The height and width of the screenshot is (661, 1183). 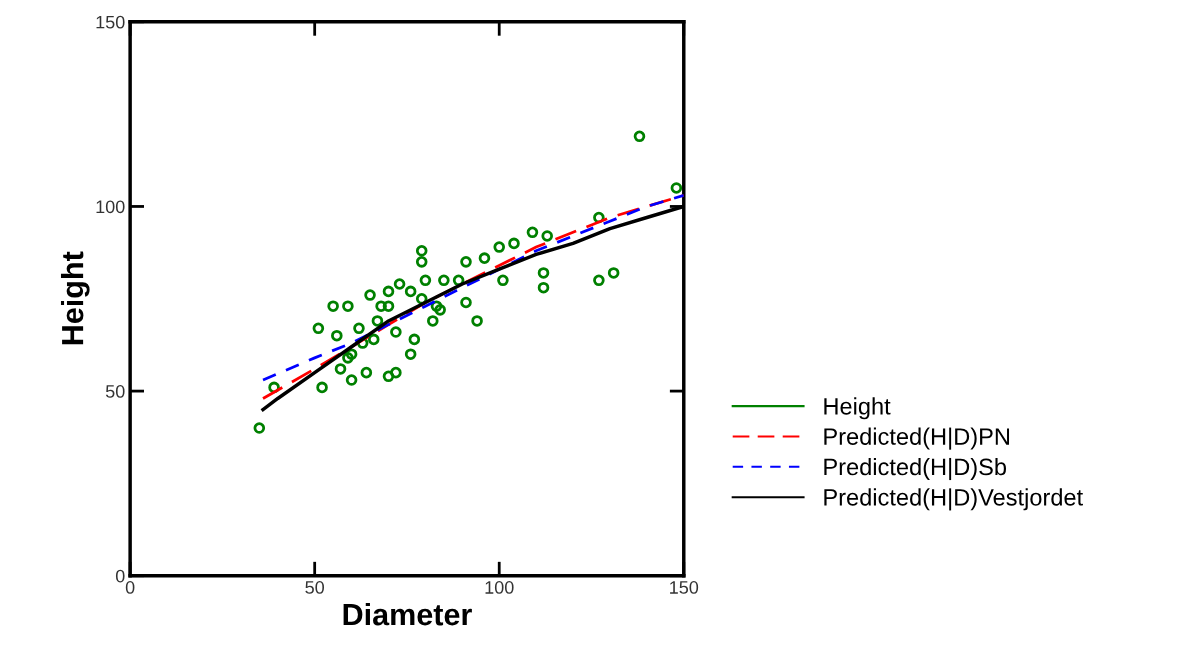 I want to click on legend-label: Predicted(H|D)Vestjordet, so click(x=953, y=499).